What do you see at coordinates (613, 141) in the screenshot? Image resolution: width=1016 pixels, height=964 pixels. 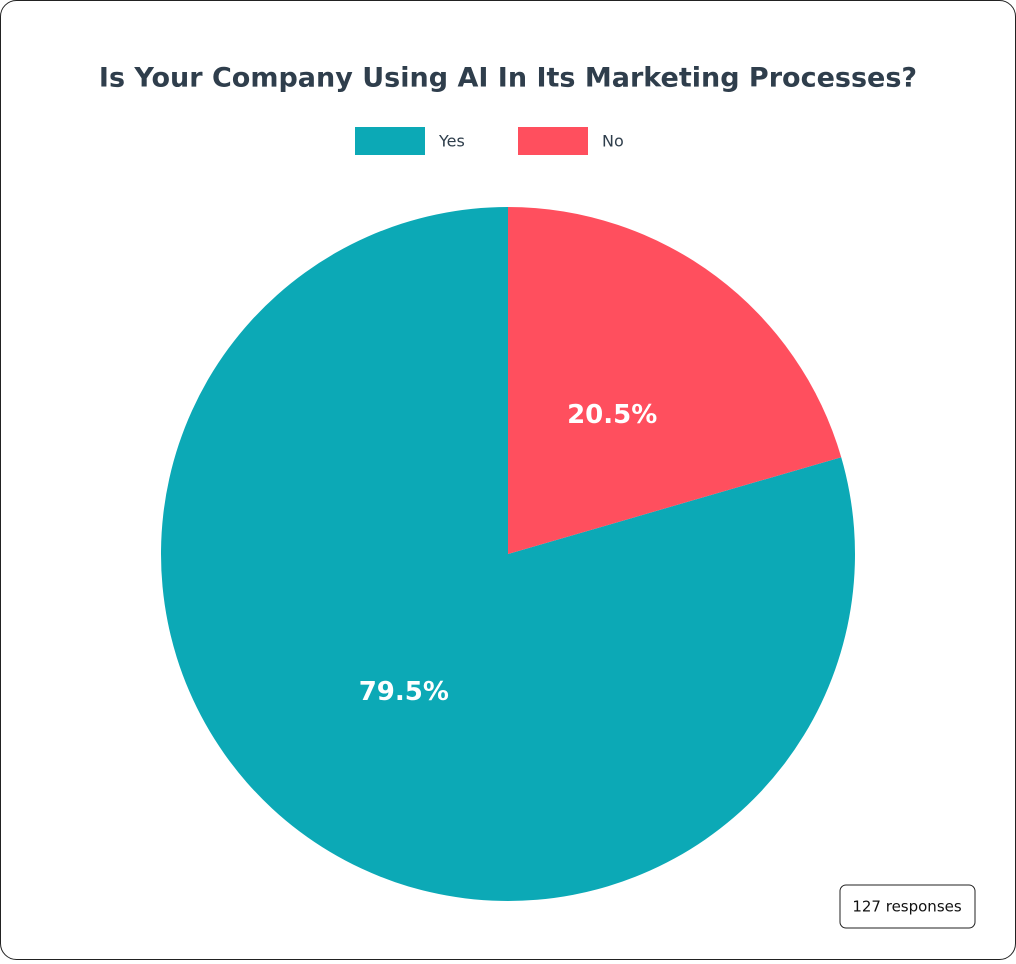 I see `legend-label: No` at bounding box center [613, 141].